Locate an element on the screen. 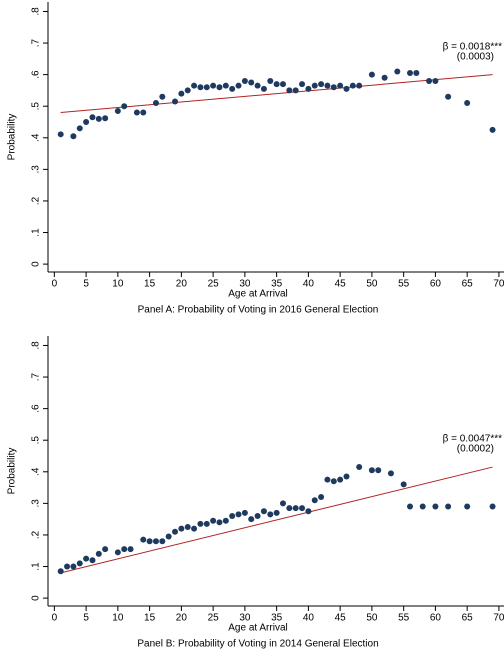 The image size is (504, 654). x-tick-label: 5 is located at coordinates (86, 284).